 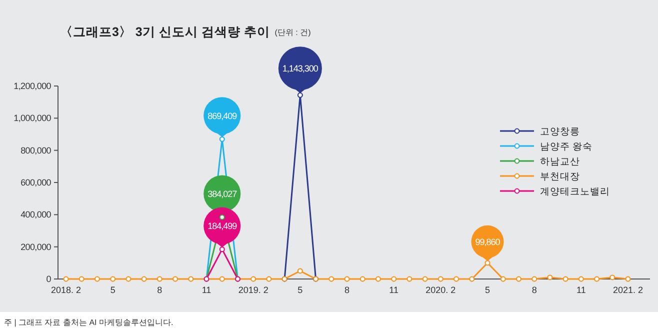 What do you see at coordinates (49, 279) in the screenshot?
I see `y-tick-label: 0` at bounding box center [49, 279].